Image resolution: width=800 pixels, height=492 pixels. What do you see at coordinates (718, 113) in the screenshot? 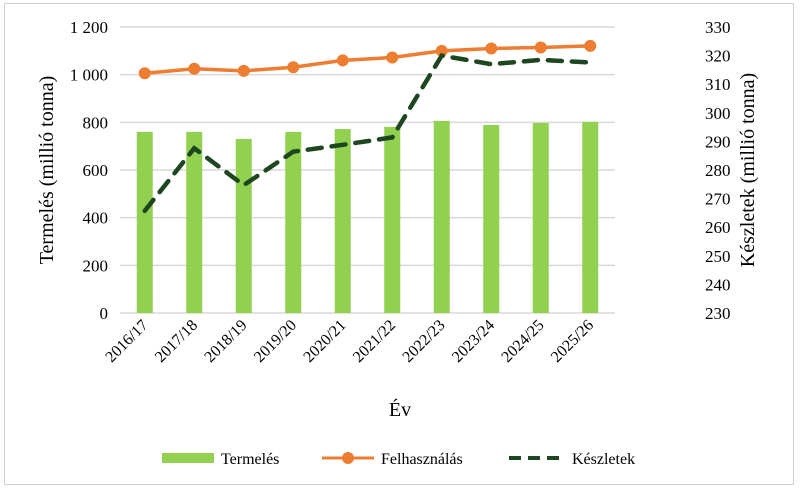
I see `y2-tick-label: 300` at bounding box center [718, 113].